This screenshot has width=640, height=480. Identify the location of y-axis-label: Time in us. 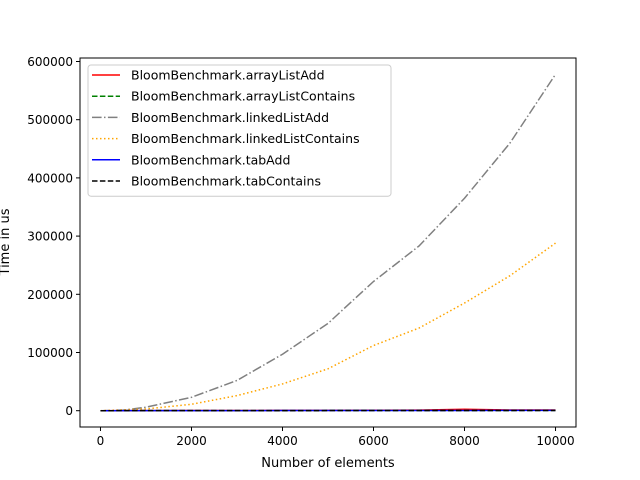
(6, 242).